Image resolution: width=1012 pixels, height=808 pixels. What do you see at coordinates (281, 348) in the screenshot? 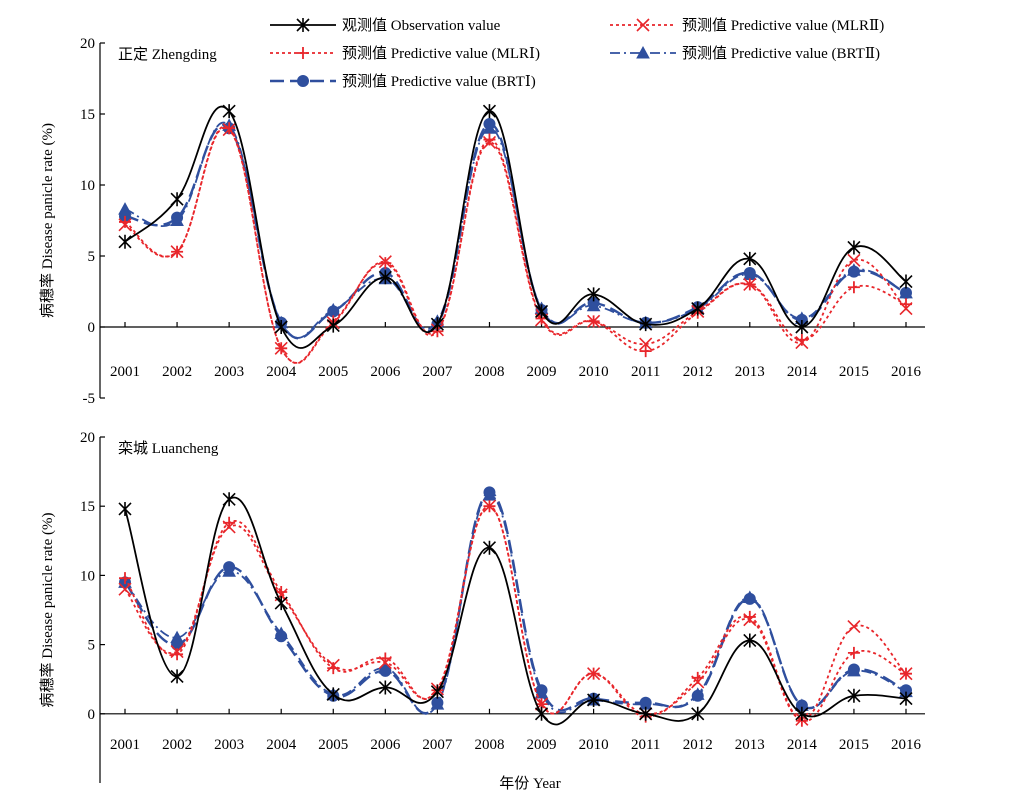
I see `point-mlr1-2004` at bounding box center [281, 348].